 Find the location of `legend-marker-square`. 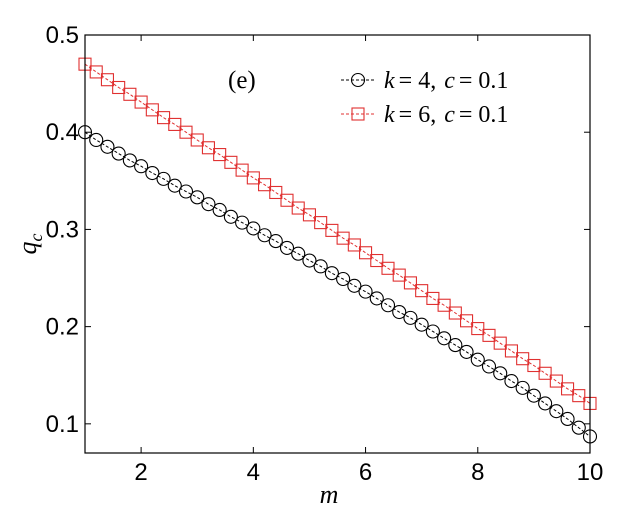

legend-marker-square is located at coordinates (358, 114).